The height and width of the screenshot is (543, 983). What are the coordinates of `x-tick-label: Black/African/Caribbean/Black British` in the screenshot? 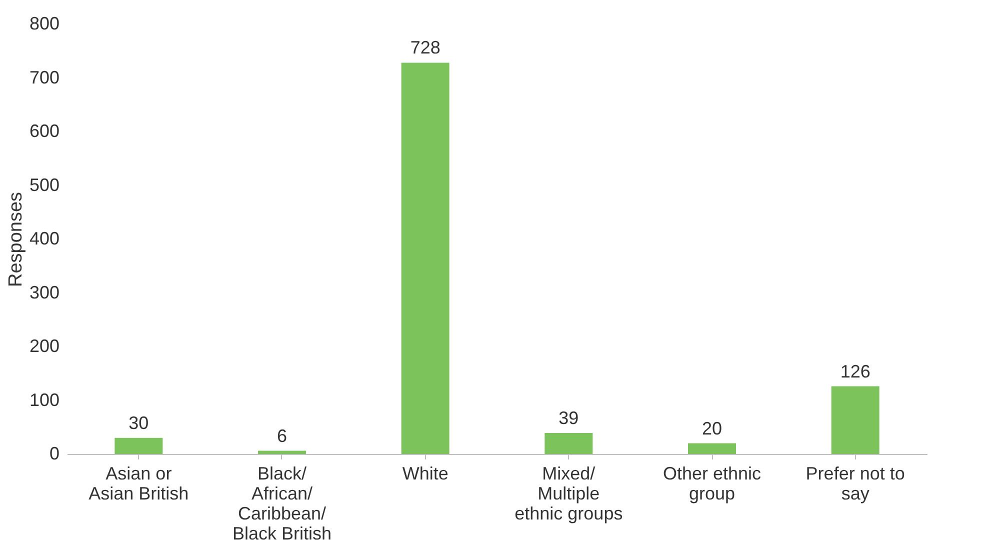 It's located at (282, 503).